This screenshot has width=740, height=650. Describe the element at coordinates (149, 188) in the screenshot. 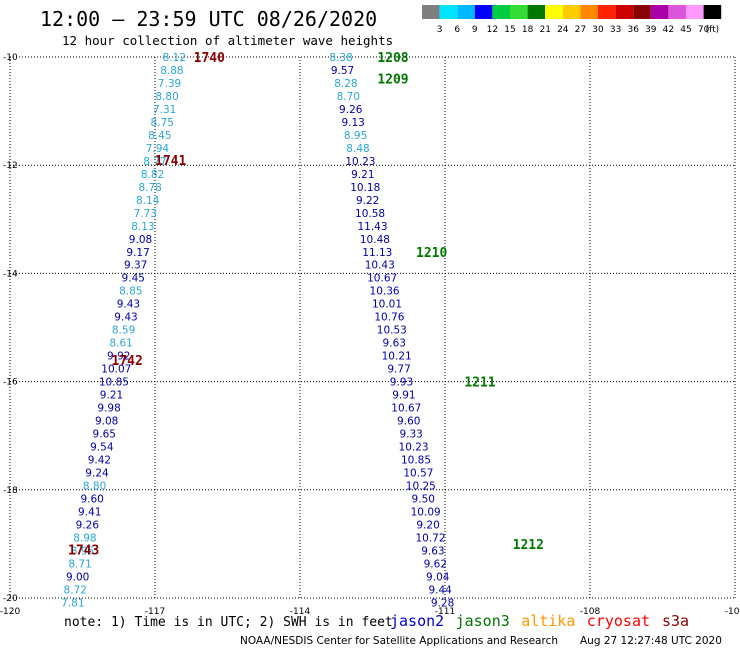

I see `wave-height-value: 8.78` at that location.